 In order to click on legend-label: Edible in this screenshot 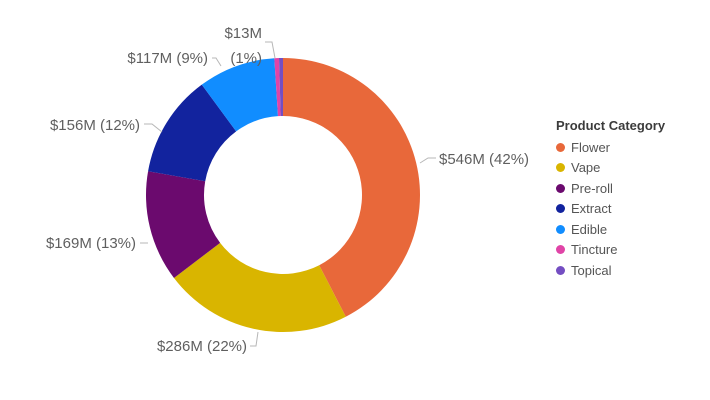, I will do `click(589, 229)`.